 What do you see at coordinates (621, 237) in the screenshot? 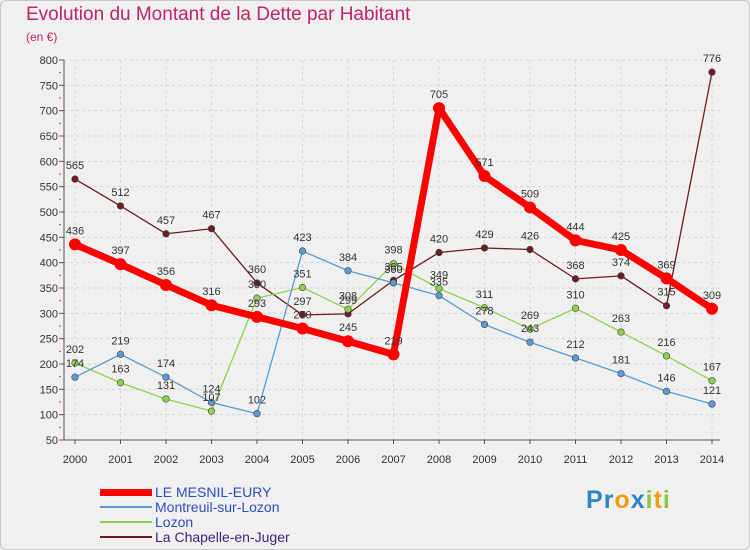
I see `data-label: 425` at bounding box center [621, 237].